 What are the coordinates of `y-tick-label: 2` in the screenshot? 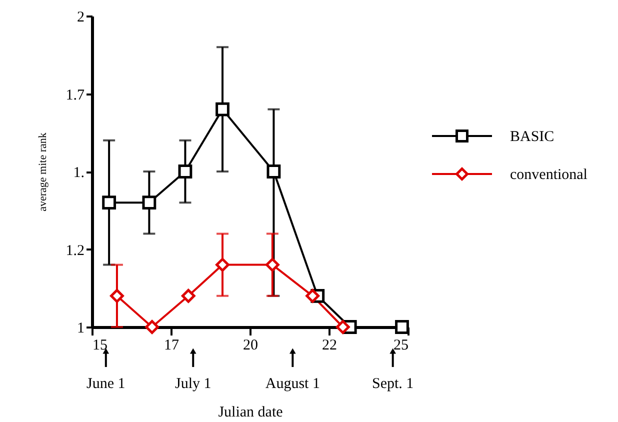 It's located at (80, 18).